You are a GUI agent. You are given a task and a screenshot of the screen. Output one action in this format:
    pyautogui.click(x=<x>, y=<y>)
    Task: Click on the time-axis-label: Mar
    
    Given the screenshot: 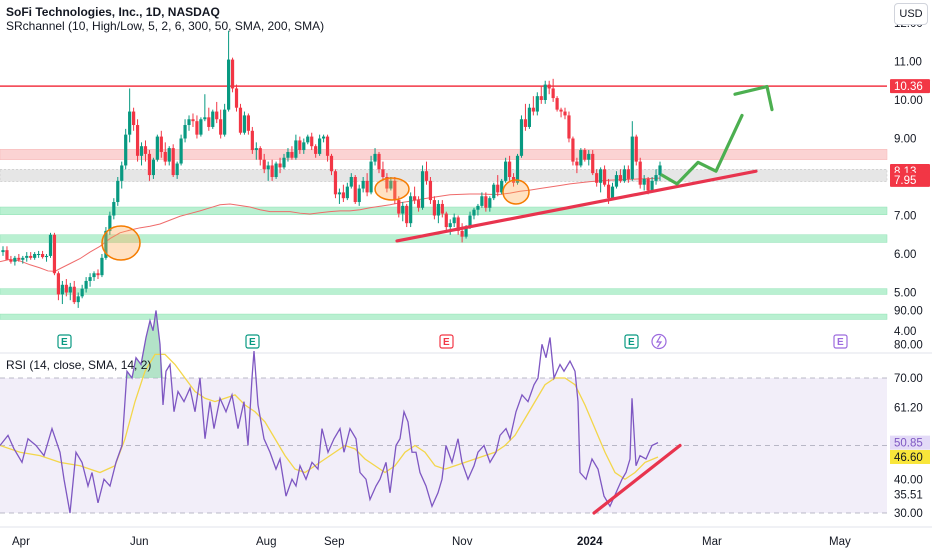 What is the action you would take?
    pyautogui.click(x=712, y=542)
    